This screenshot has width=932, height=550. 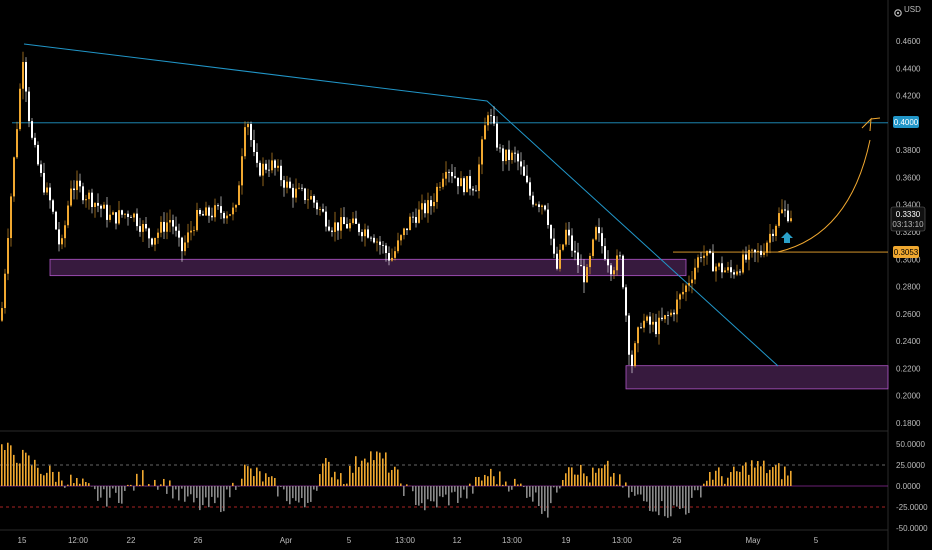 I want to click on price-tick: 0.3800, so click(x=908, y=150).